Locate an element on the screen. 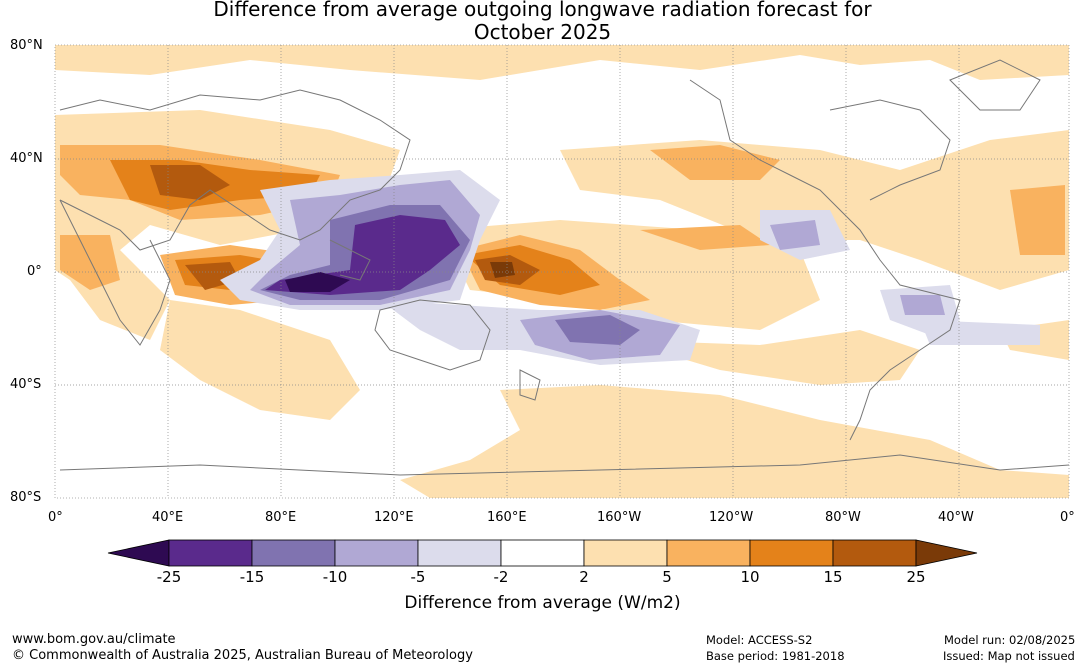  lat-label: 80°N is located at coordinates (26, 45).